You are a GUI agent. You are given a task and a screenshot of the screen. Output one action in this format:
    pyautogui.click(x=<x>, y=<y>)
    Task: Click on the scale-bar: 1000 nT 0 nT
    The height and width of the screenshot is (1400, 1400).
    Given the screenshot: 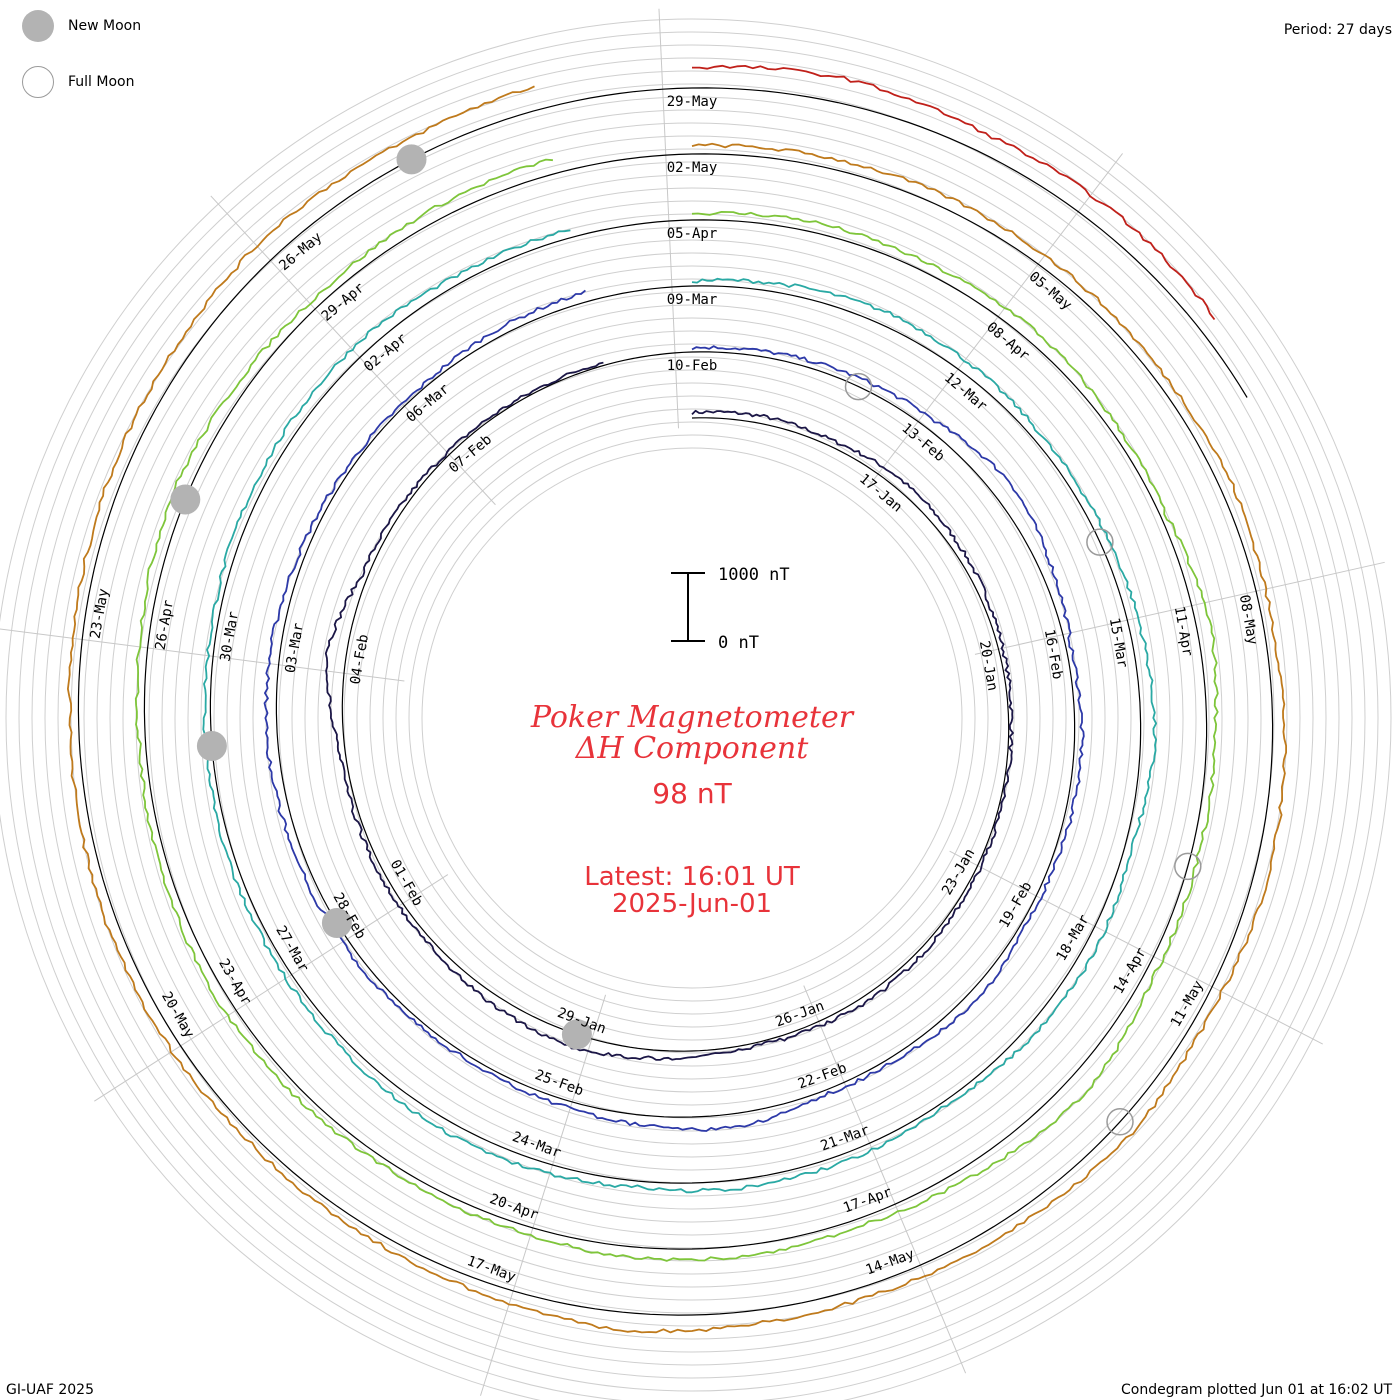 What is the action you would take?
    pyautogui.click(x=730, y=609)
    